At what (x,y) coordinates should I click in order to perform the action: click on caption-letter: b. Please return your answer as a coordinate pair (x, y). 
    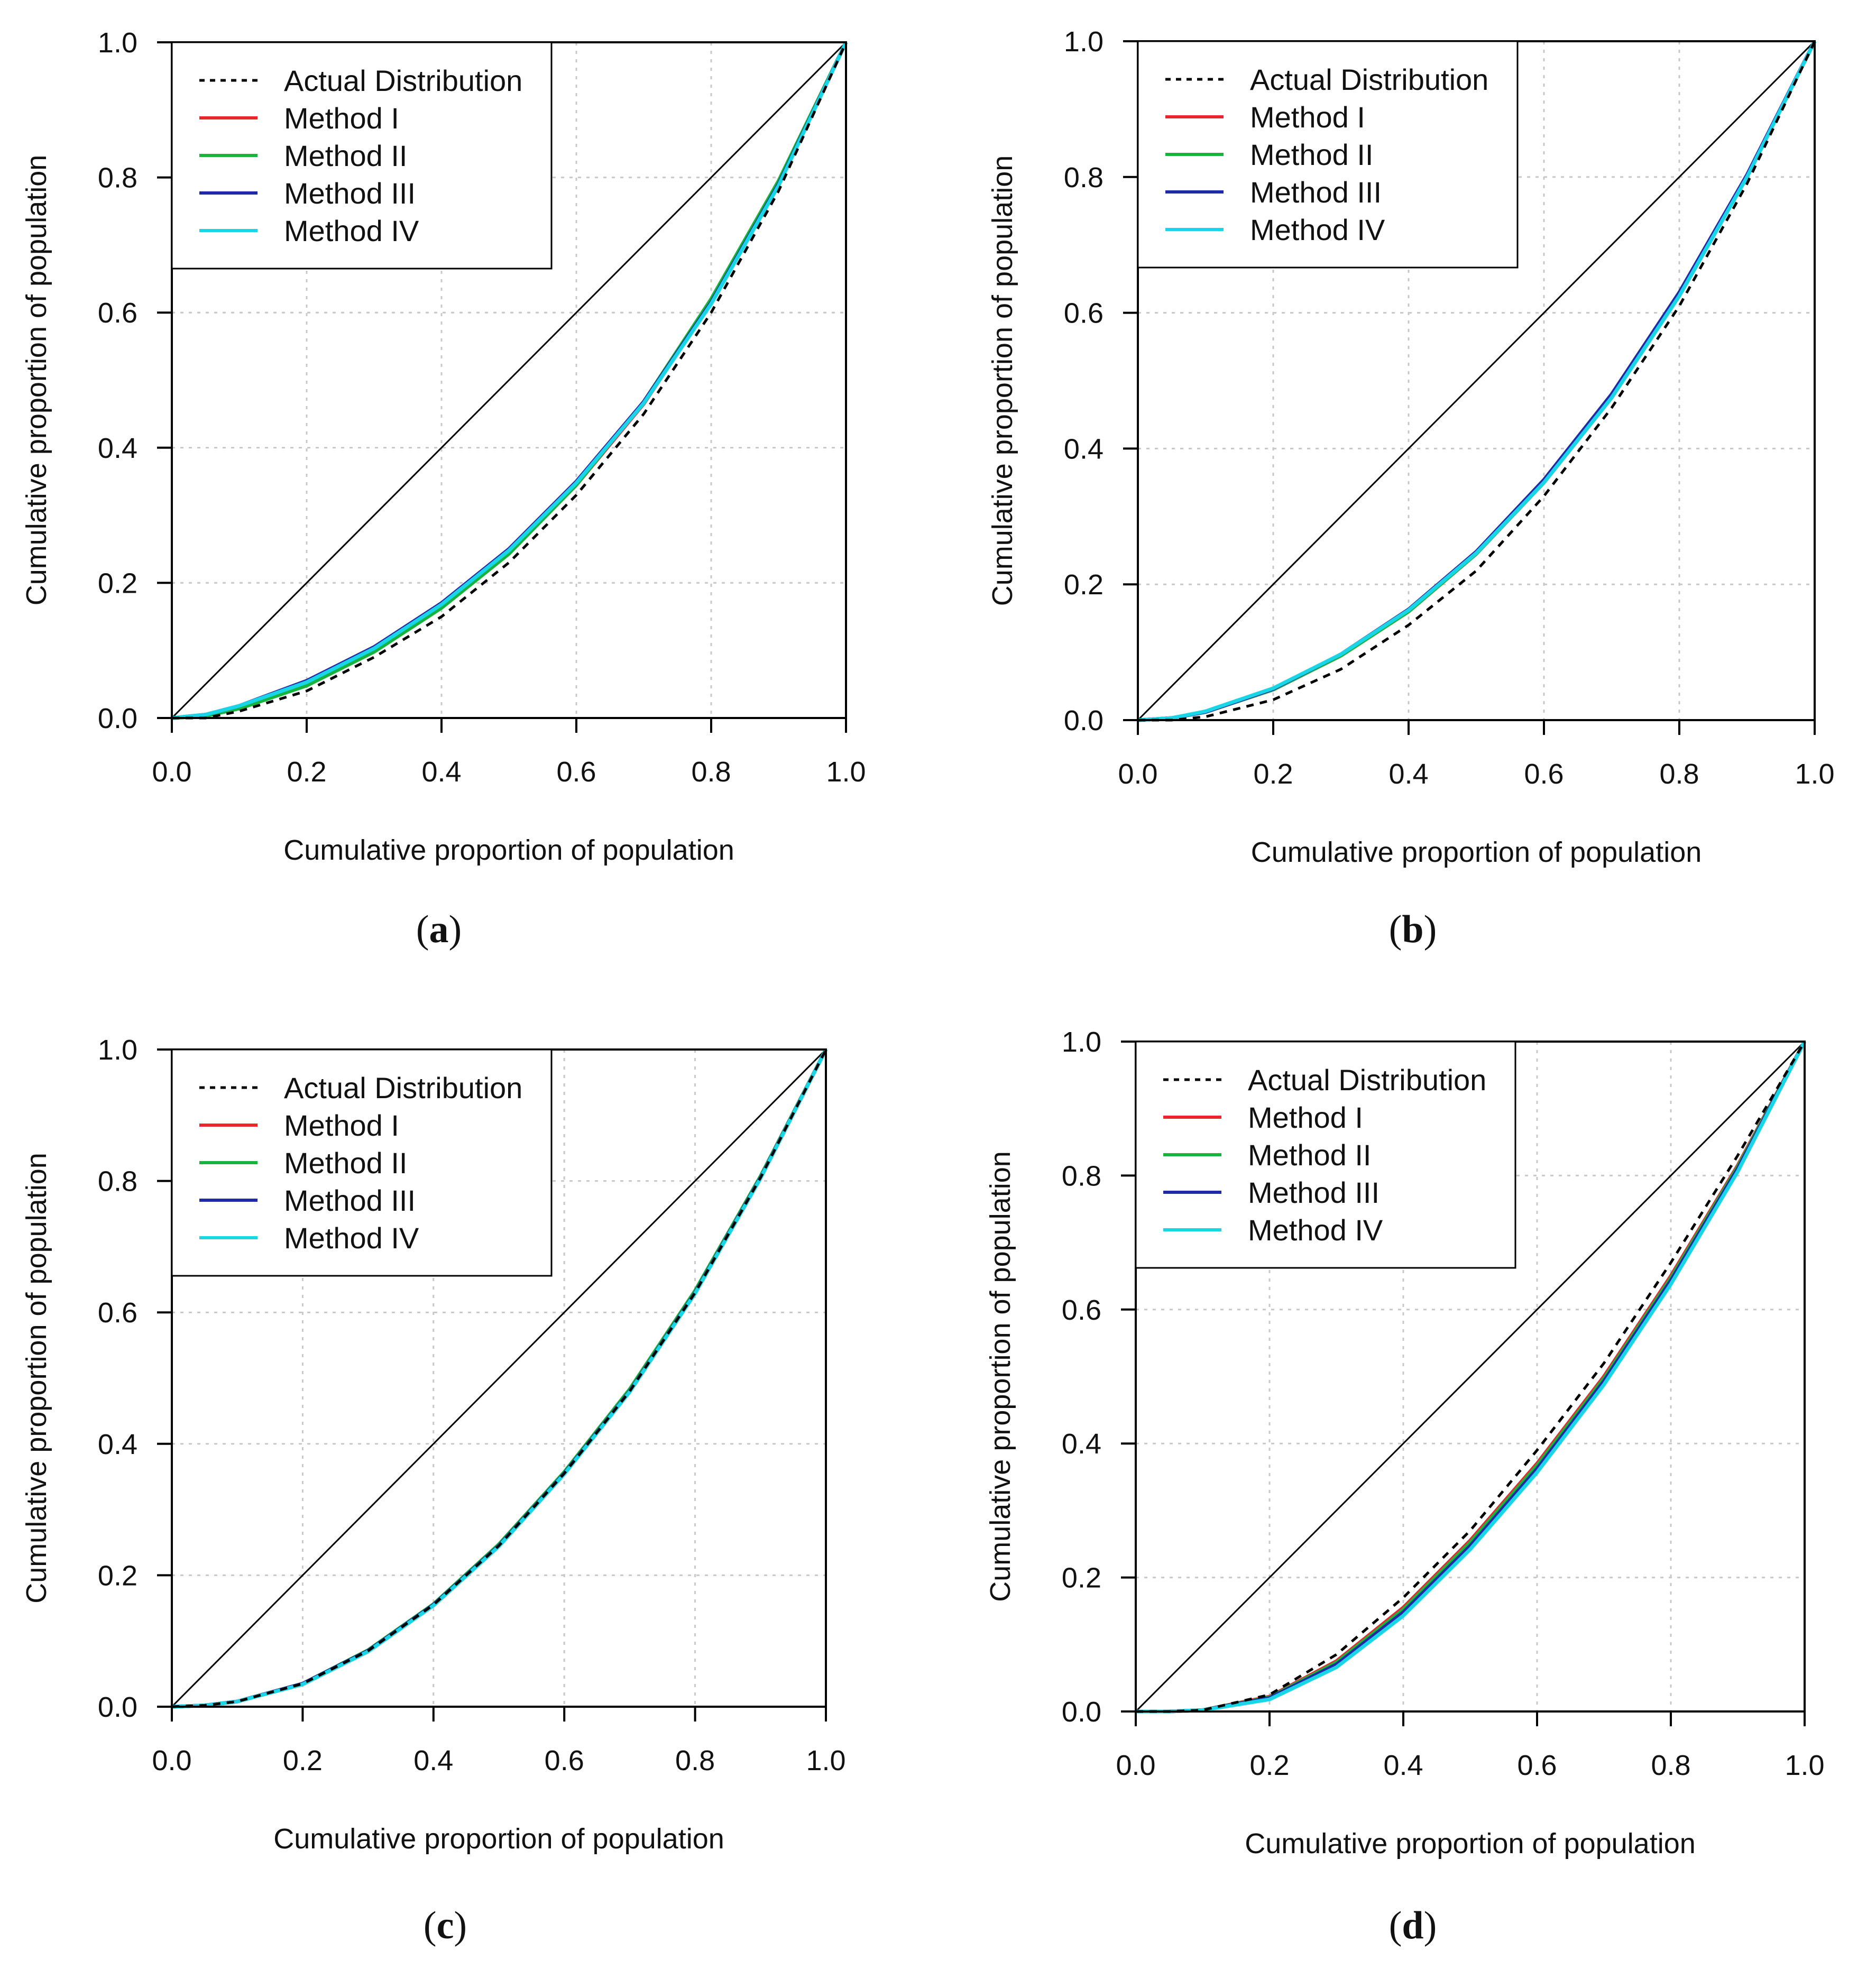
    Looking at the image, I should click on (1412, 929).